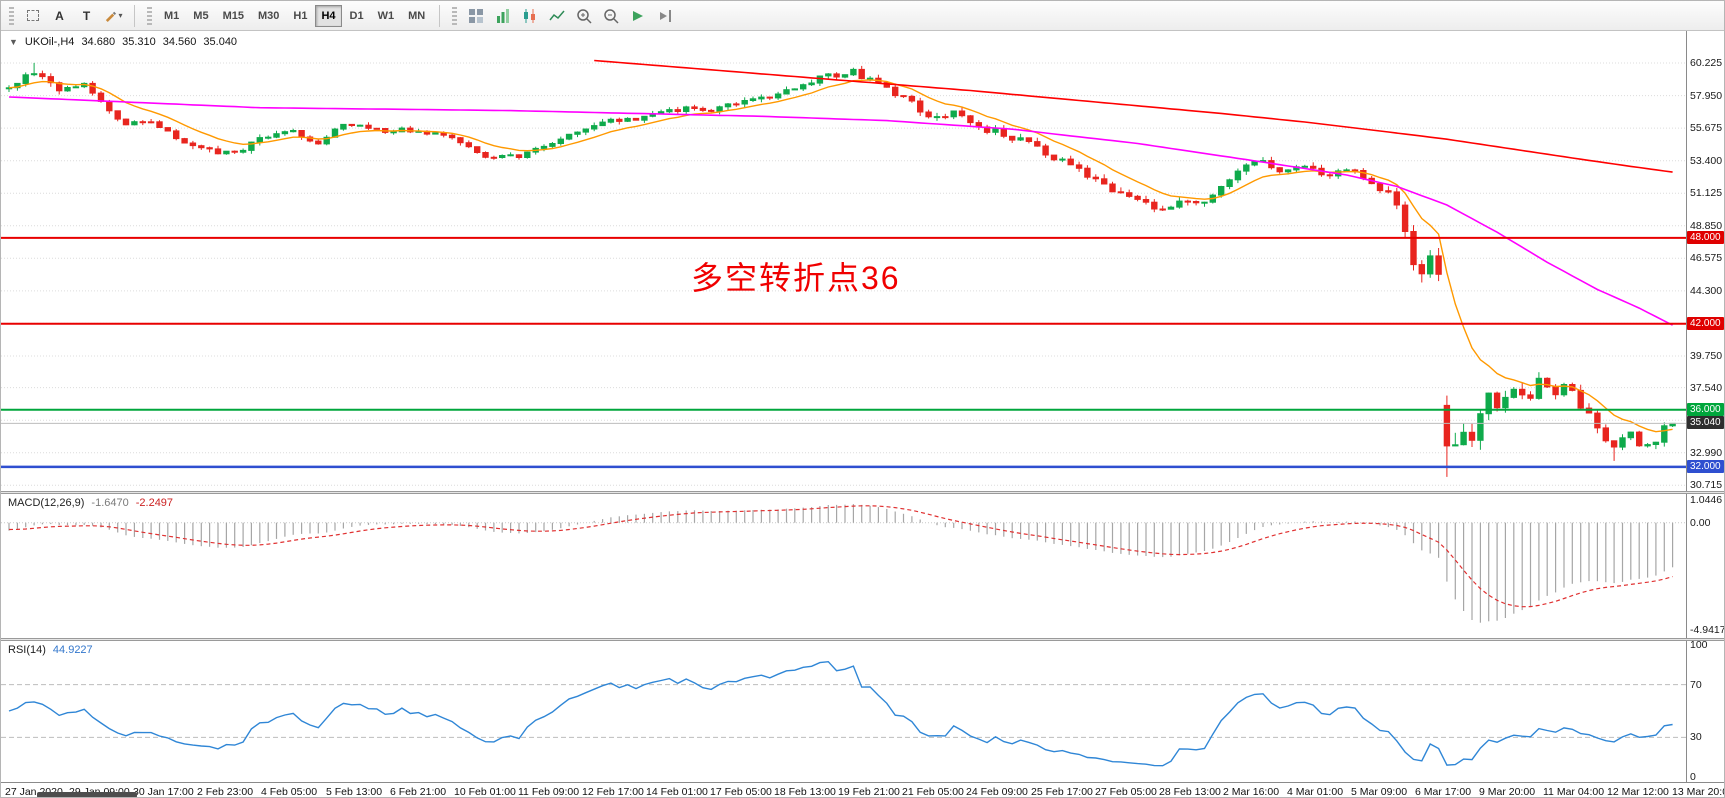 Image resolution: width=1725 pixels, height=798 pixels. Describe the element at coordinates (139, 42) in the screenshot. I see `ohlc-high: 35.310` at that location.